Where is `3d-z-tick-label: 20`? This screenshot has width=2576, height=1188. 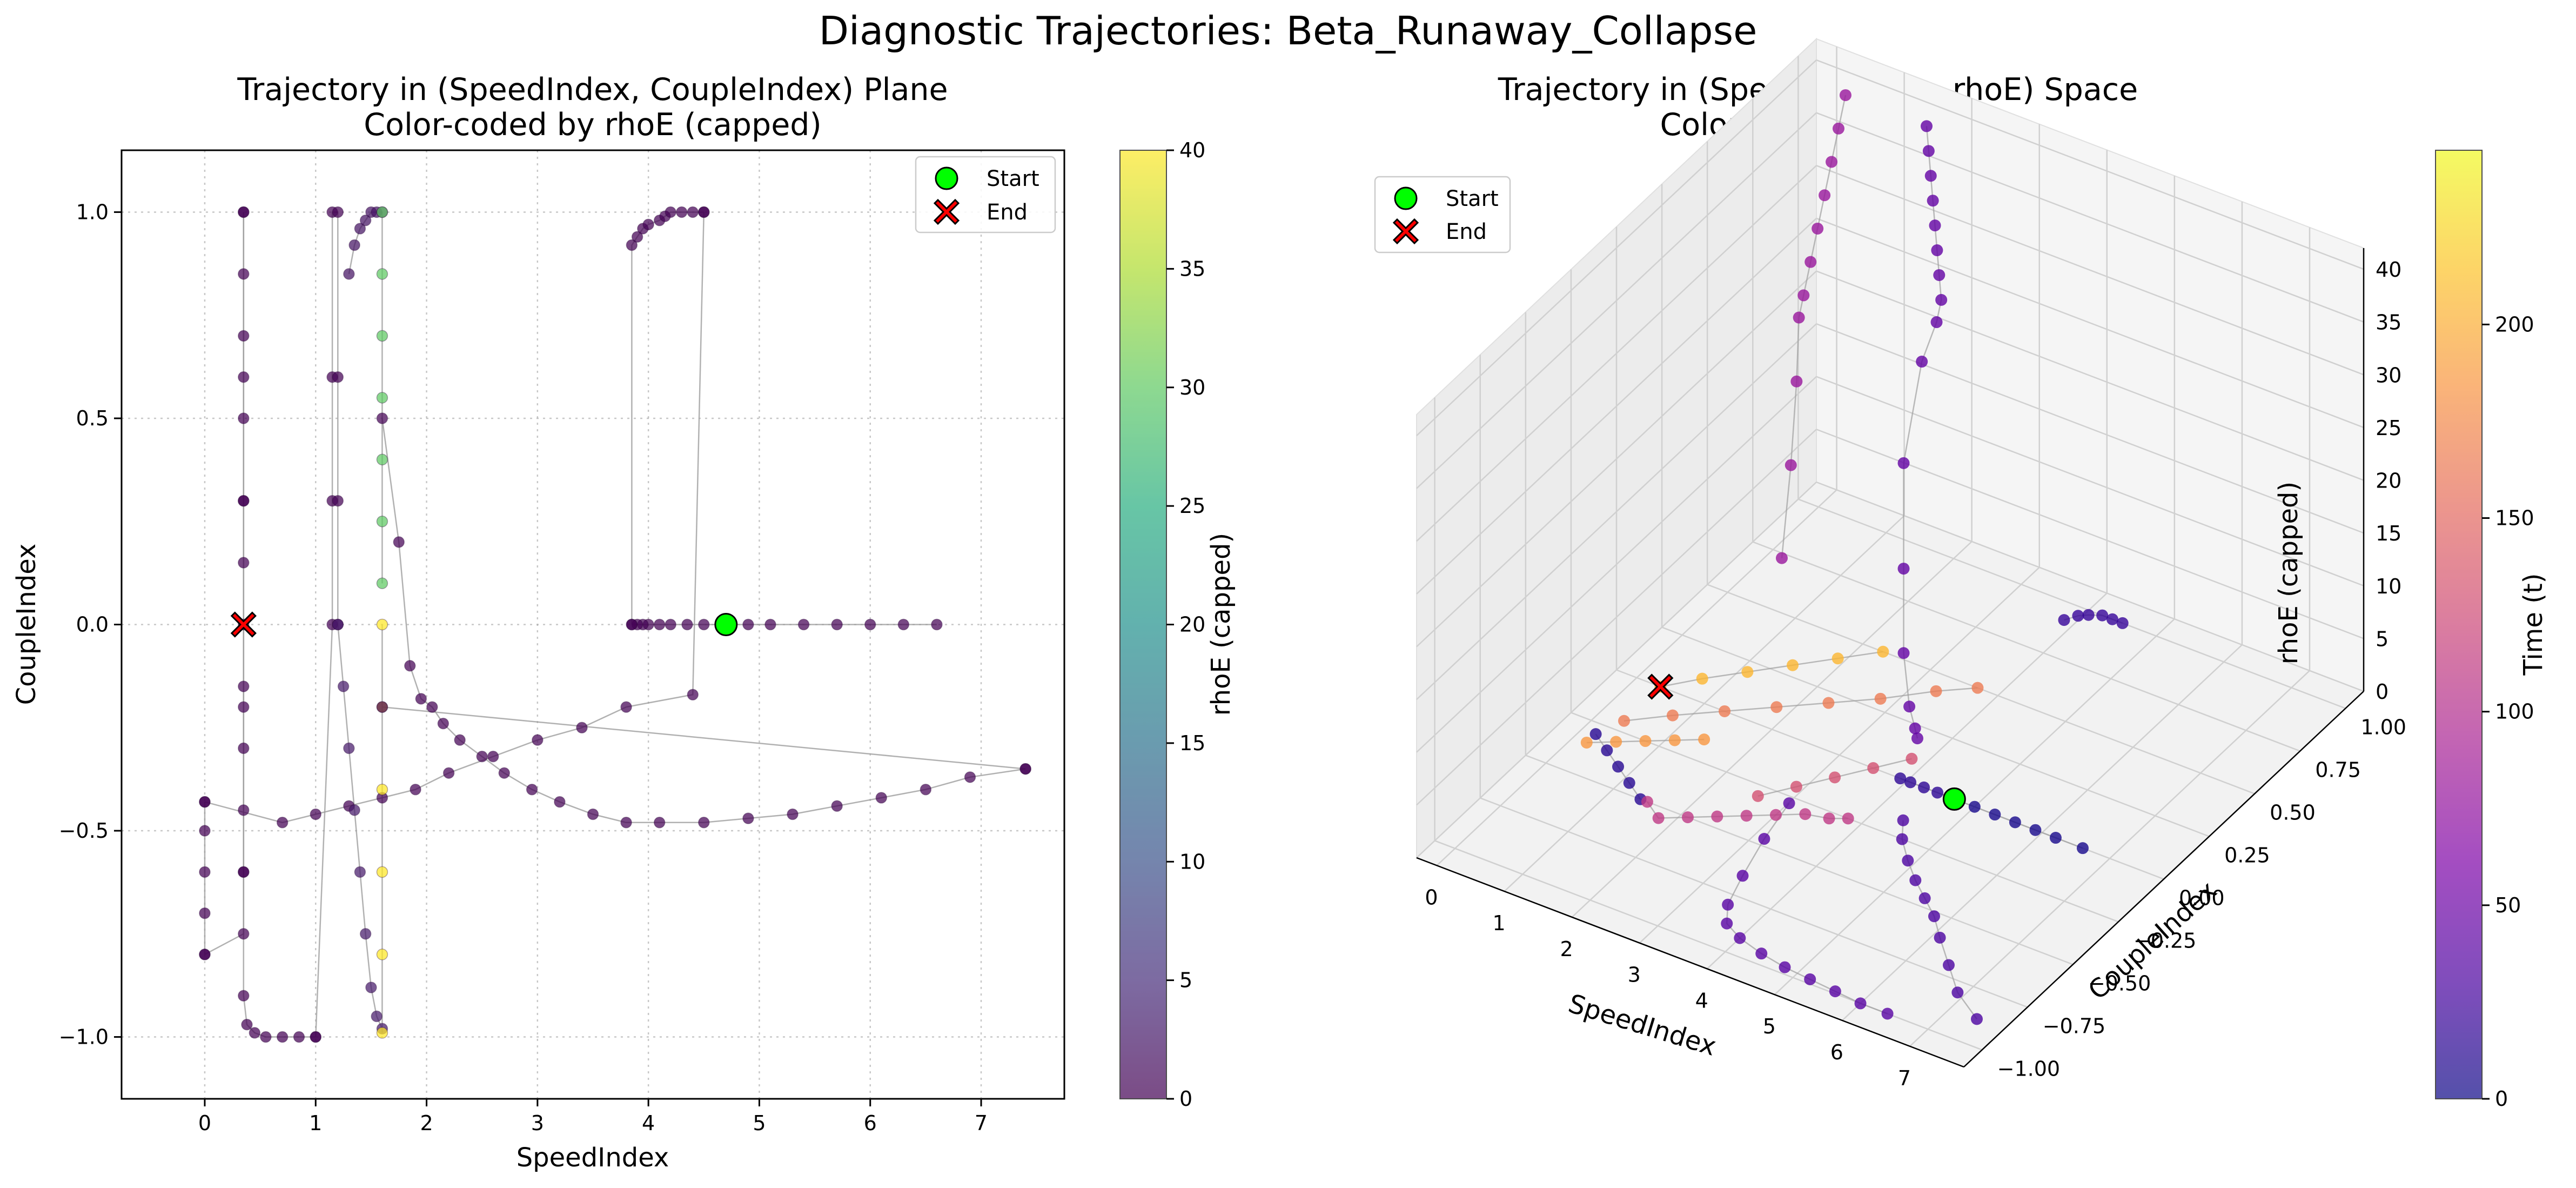
3d-z-tick-label: 20 is located at coordinates (2388, 481).